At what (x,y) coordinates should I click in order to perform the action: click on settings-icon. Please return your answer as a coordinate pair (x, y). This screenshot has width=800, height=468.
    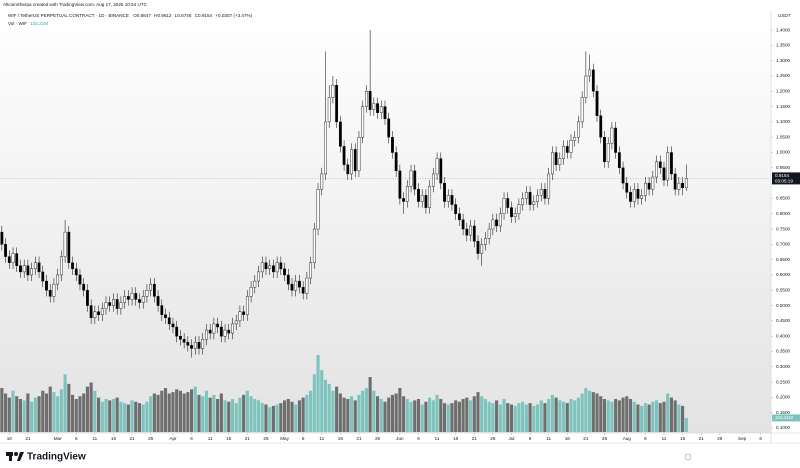
    Looking at the image, I should click on (688, 457).